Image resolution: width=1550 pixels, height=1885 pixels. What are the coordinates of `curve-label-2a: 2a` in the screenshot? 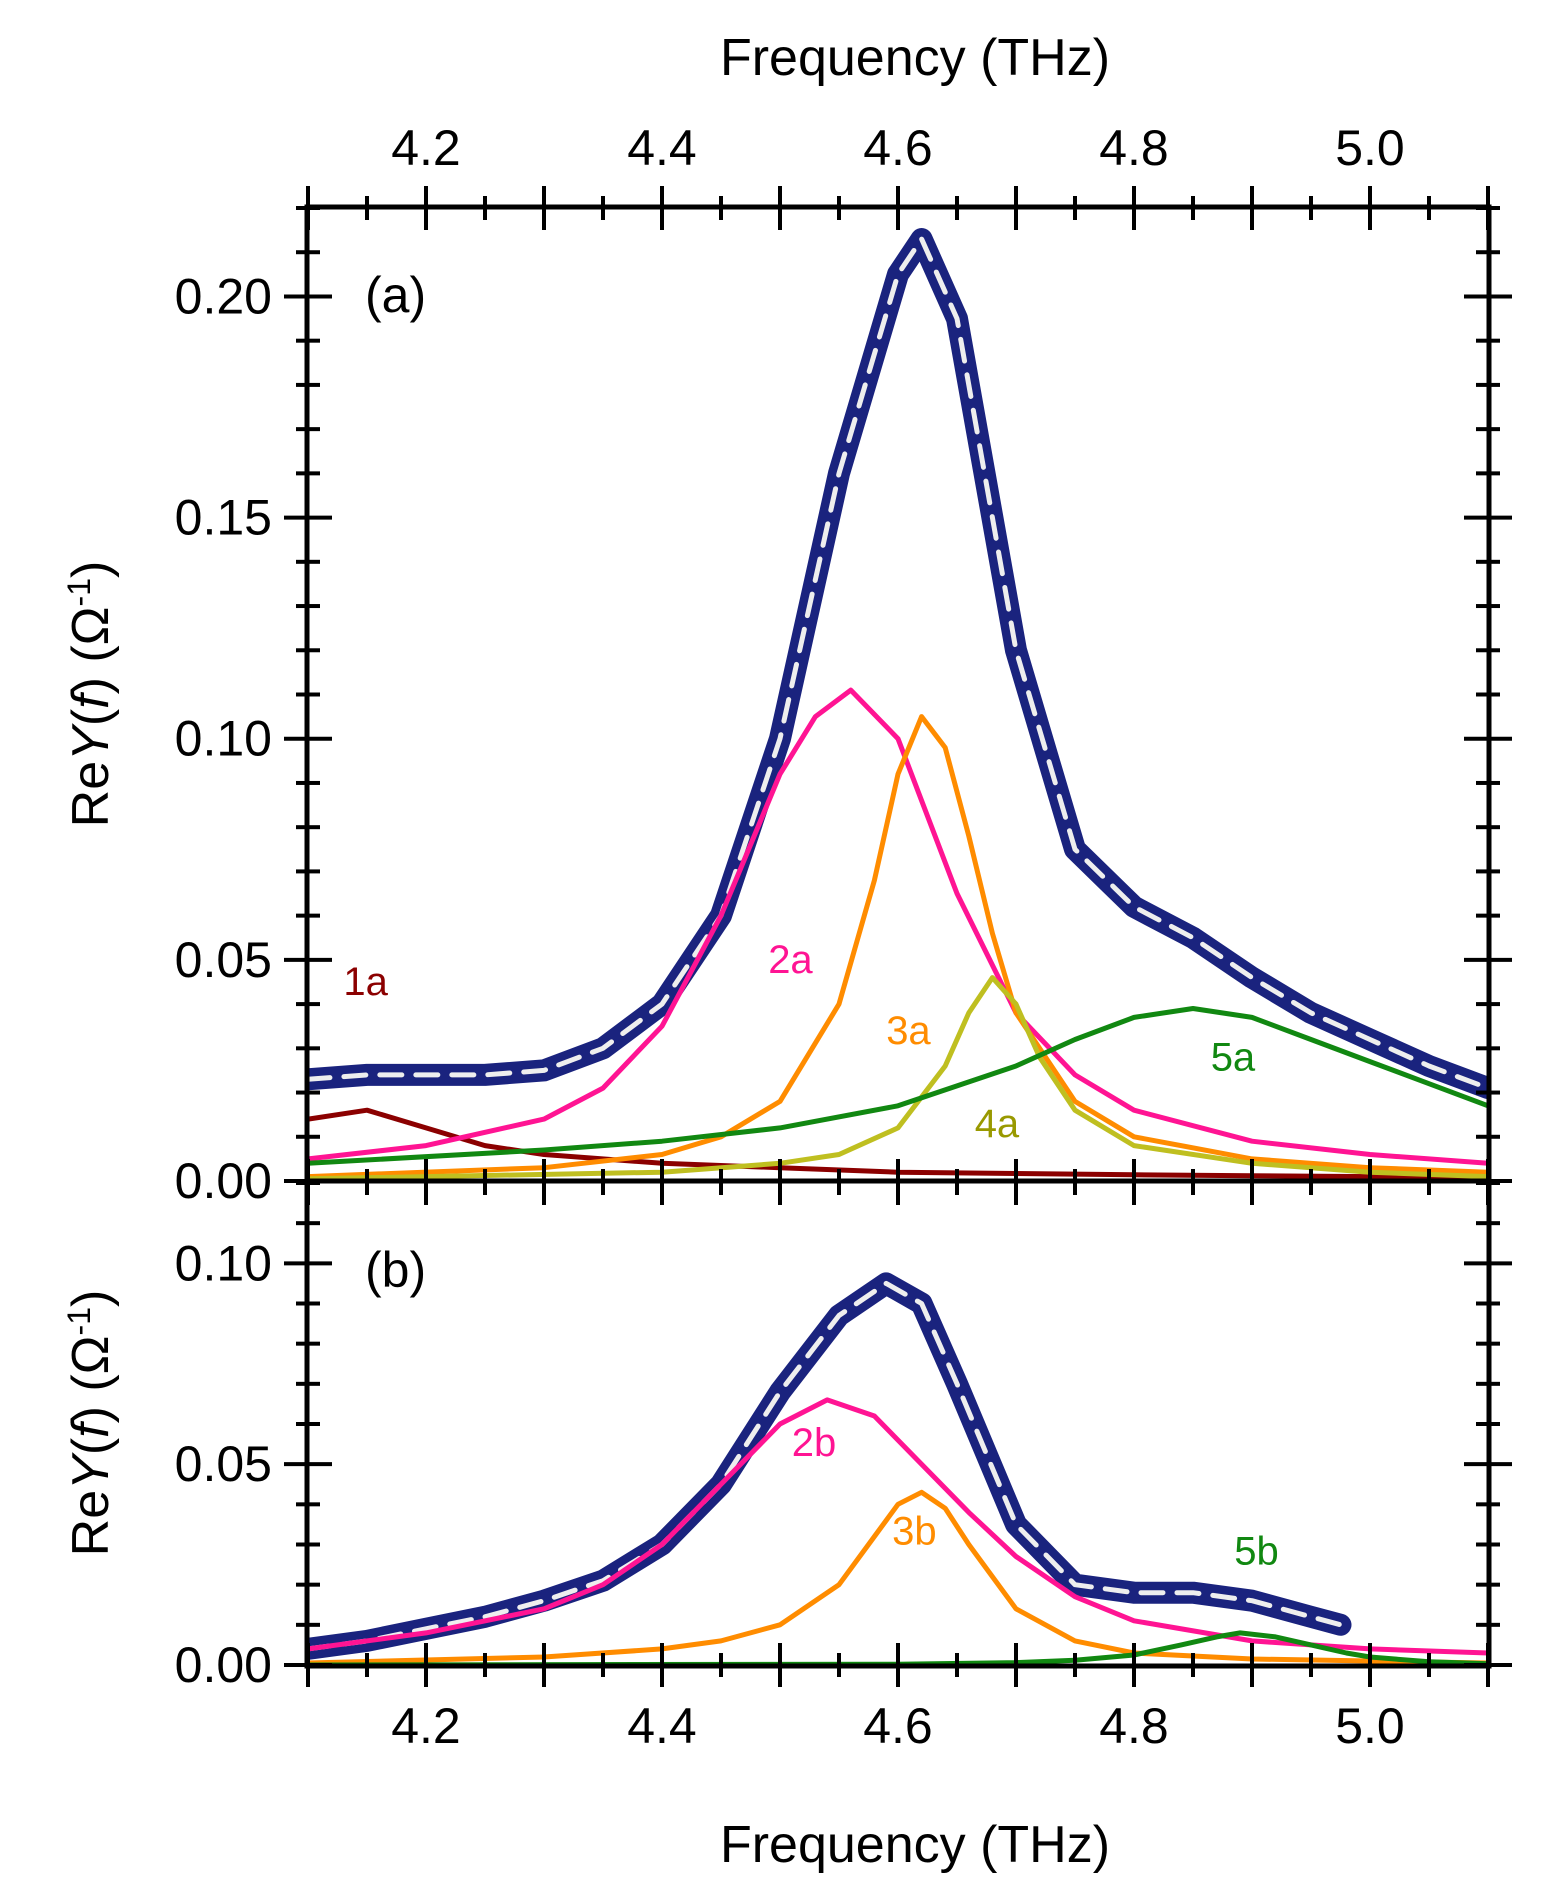 It's located at (790, 960).